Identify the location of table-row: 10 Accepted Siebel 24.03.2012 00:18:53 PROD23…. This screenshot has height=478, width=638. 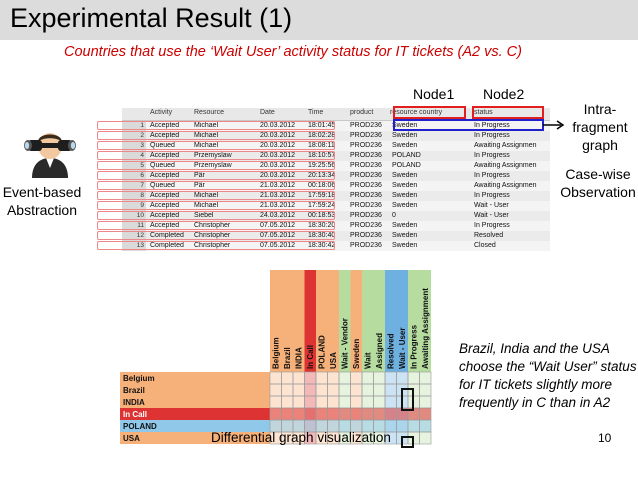
(336, 216).